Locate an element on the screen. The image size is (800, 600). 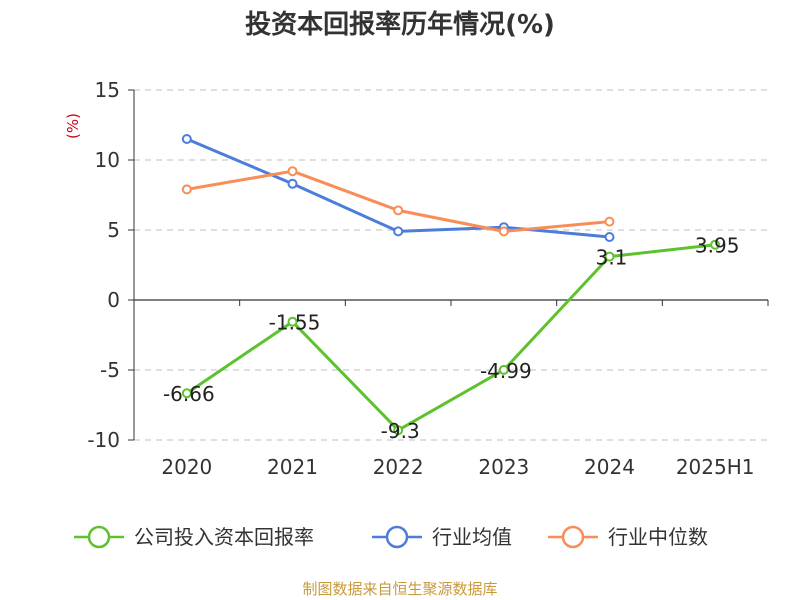
data-label: -9.3 is located at coordinates (400, 431).